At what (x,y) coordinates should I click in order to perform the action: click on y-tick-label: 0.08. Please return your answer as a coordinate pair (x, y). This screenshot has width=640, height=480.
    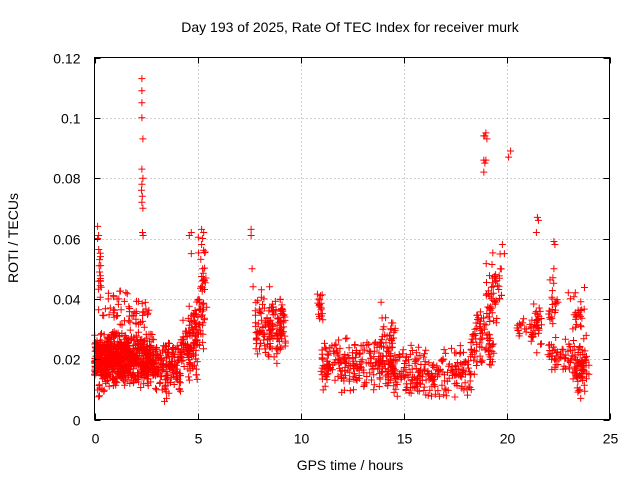
    Looking at the image, I should click on (66, 179).